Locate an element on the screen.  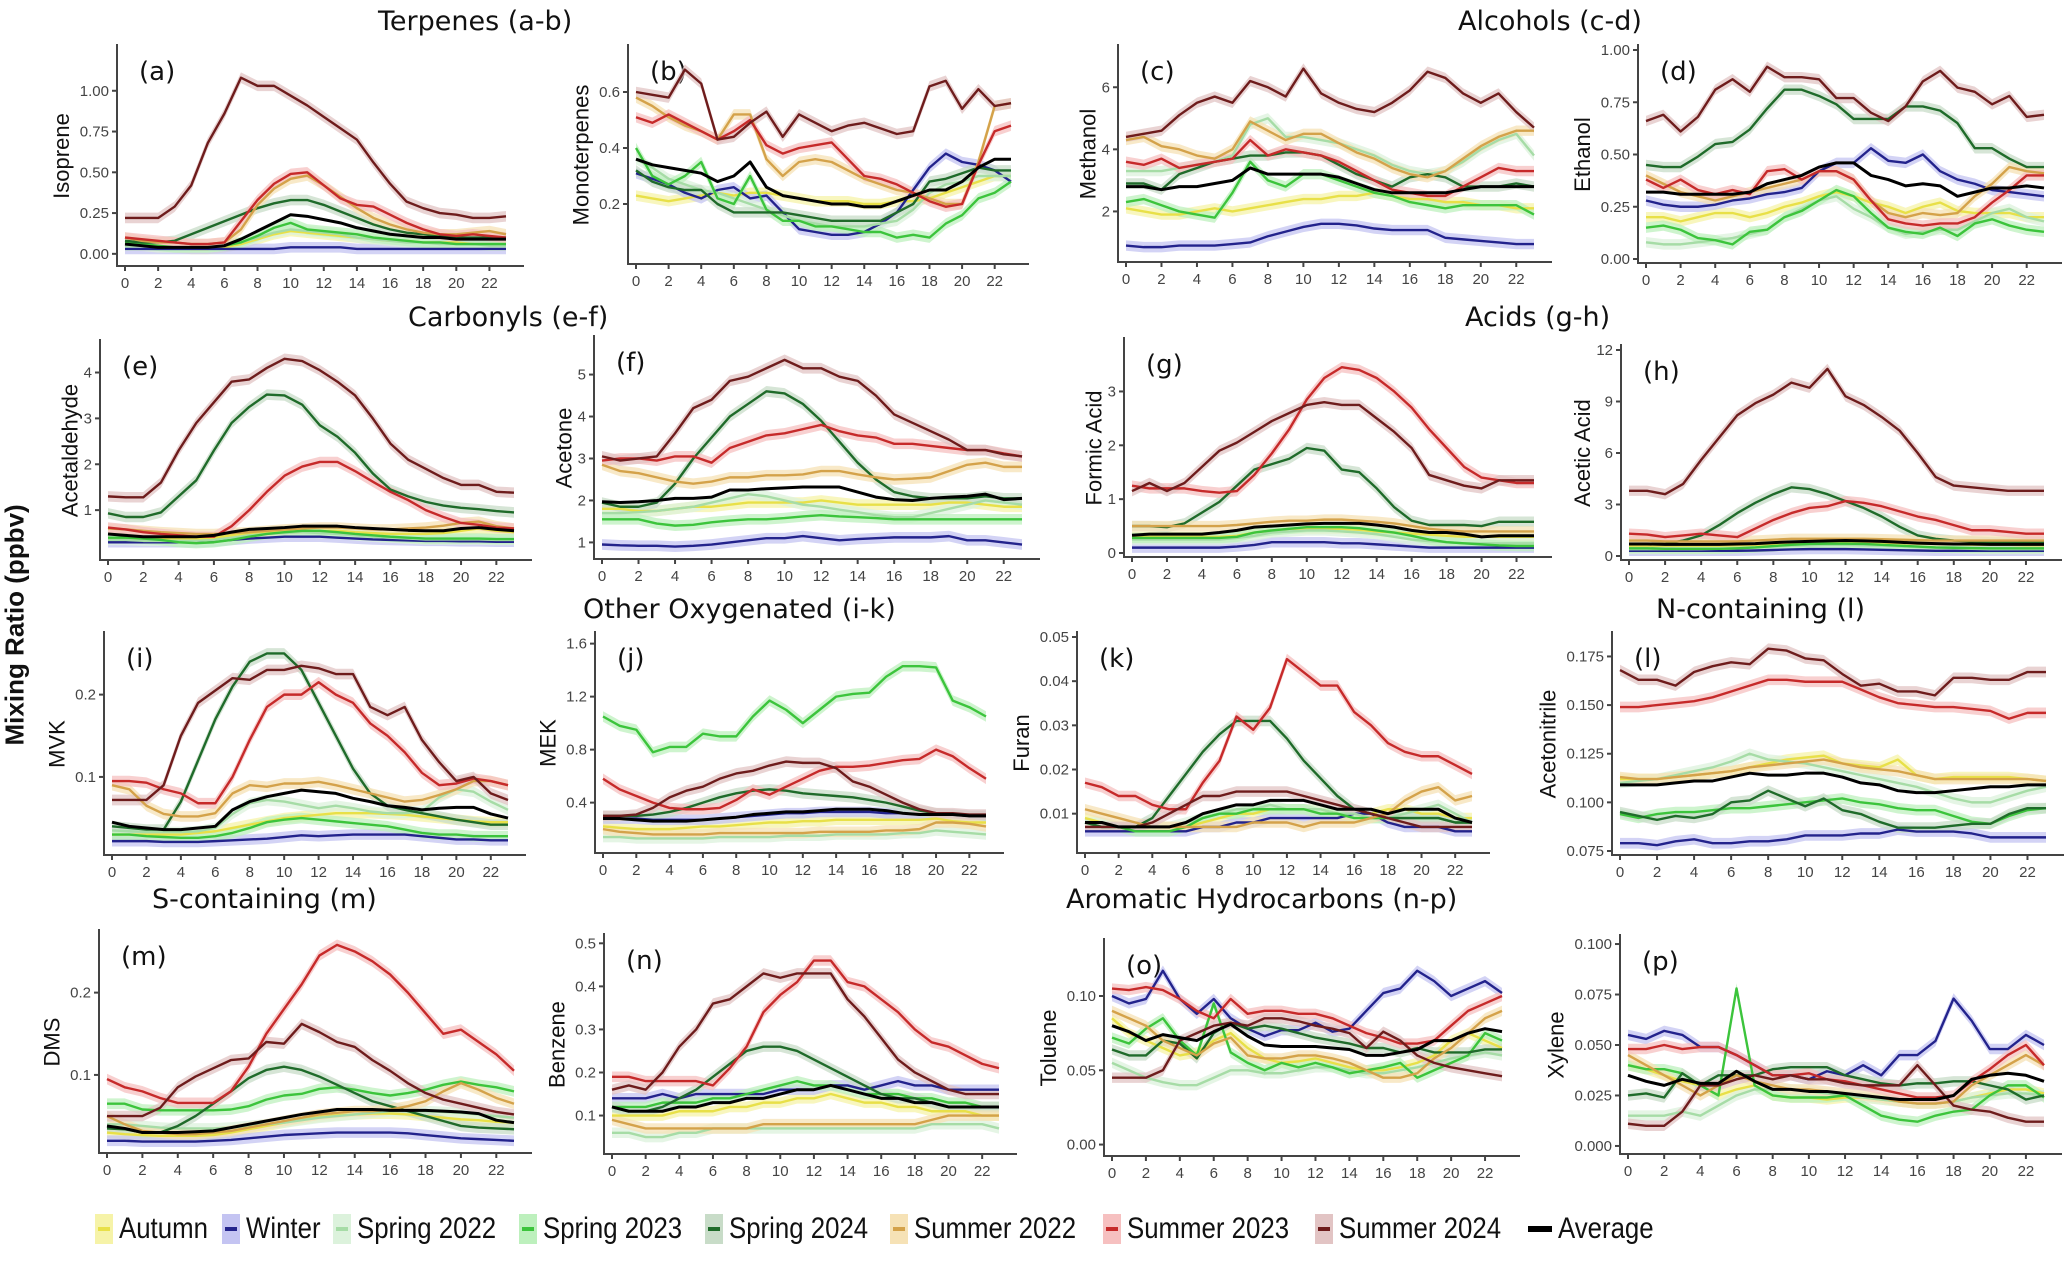
panel-label: (l) is located at coordinates (1648, 659).